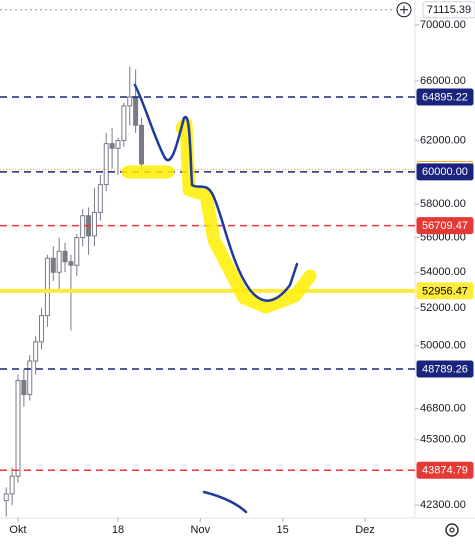 Image resolution: width=475 pixels, height=555 pixels. I want to click on x-tick-label: 18, so click(118, 530).